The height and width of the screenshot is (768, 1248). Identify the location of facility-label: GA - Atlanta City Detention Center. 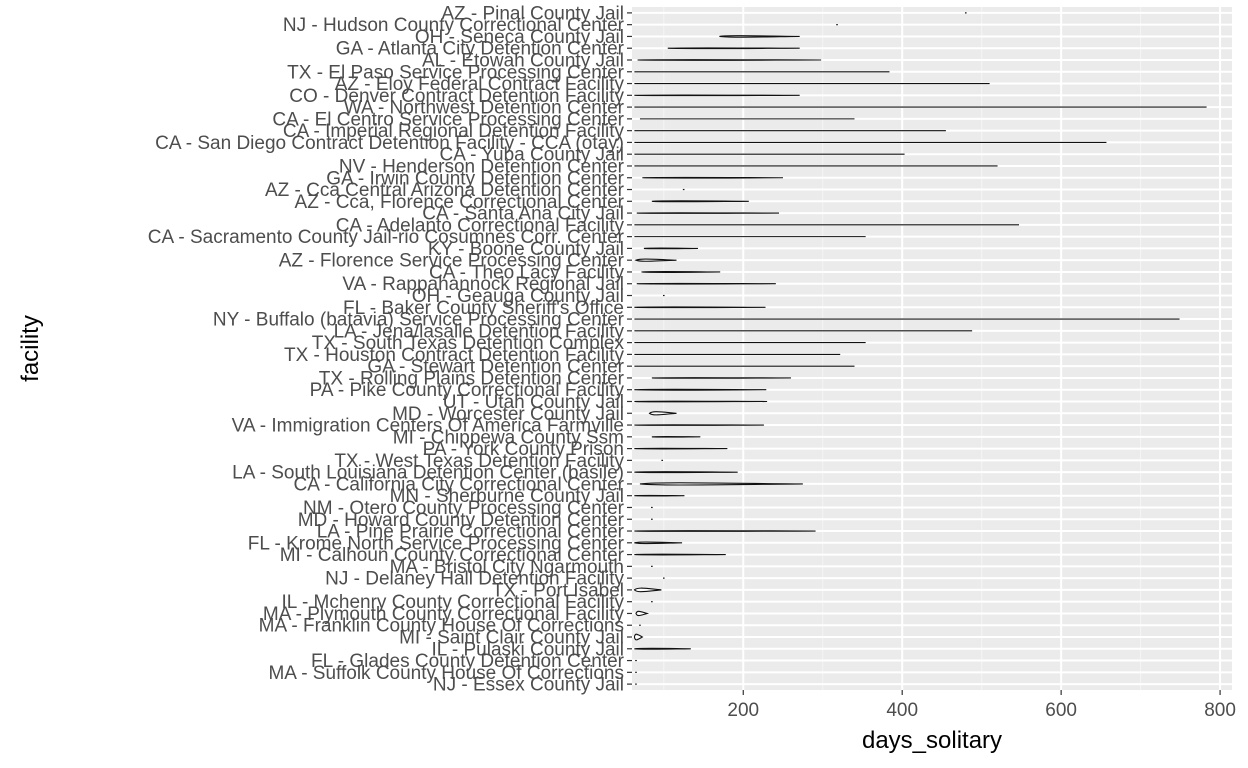
(480, 49).